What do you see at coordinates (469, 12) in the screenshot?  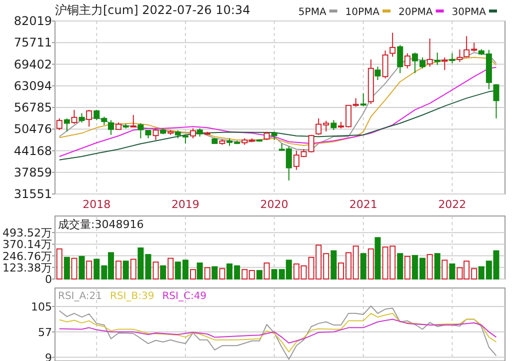 I see `legend-label: 30PMA` at bounding box center [469, 12].